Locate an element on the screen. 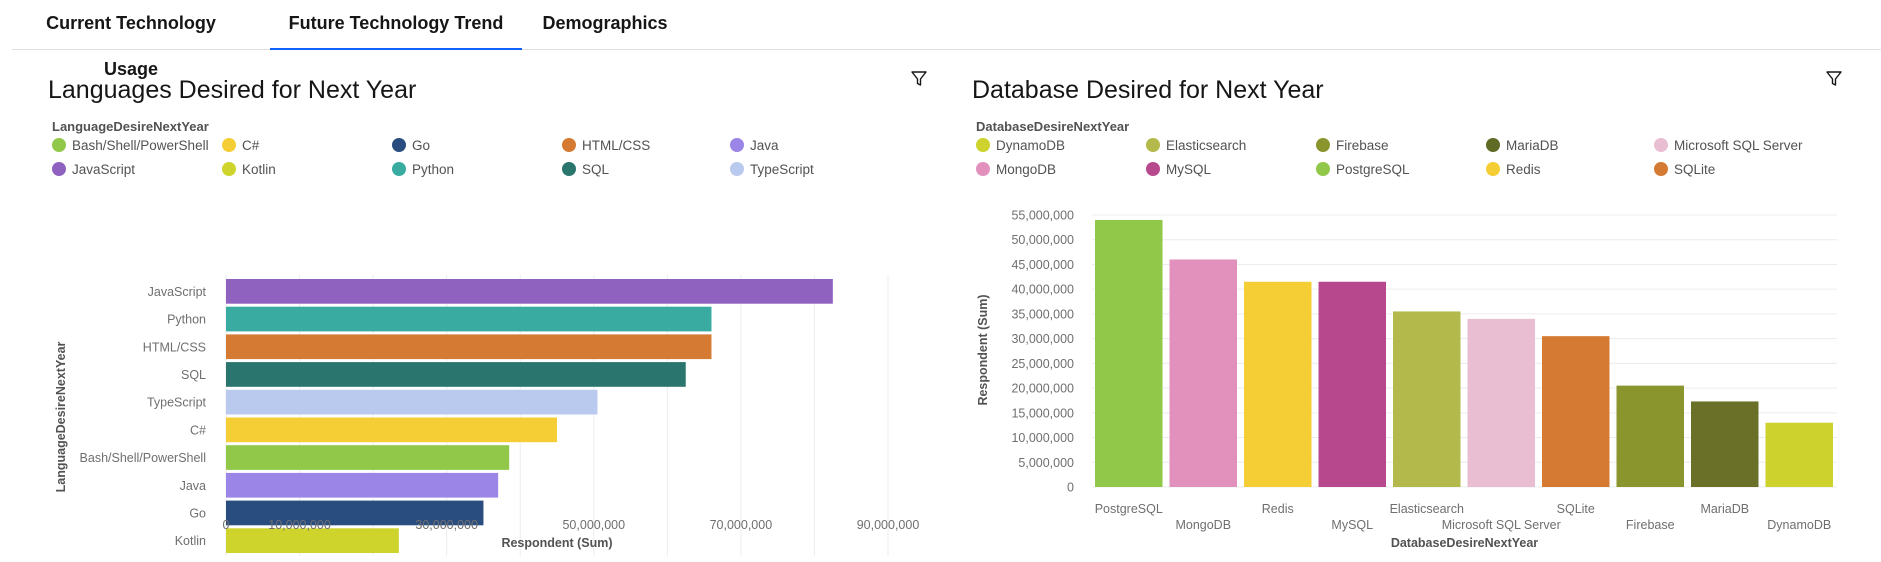 The width and height of the screenshot is (1881, 562). x-tick-label: Redis is located at coordinates (1278, 509).